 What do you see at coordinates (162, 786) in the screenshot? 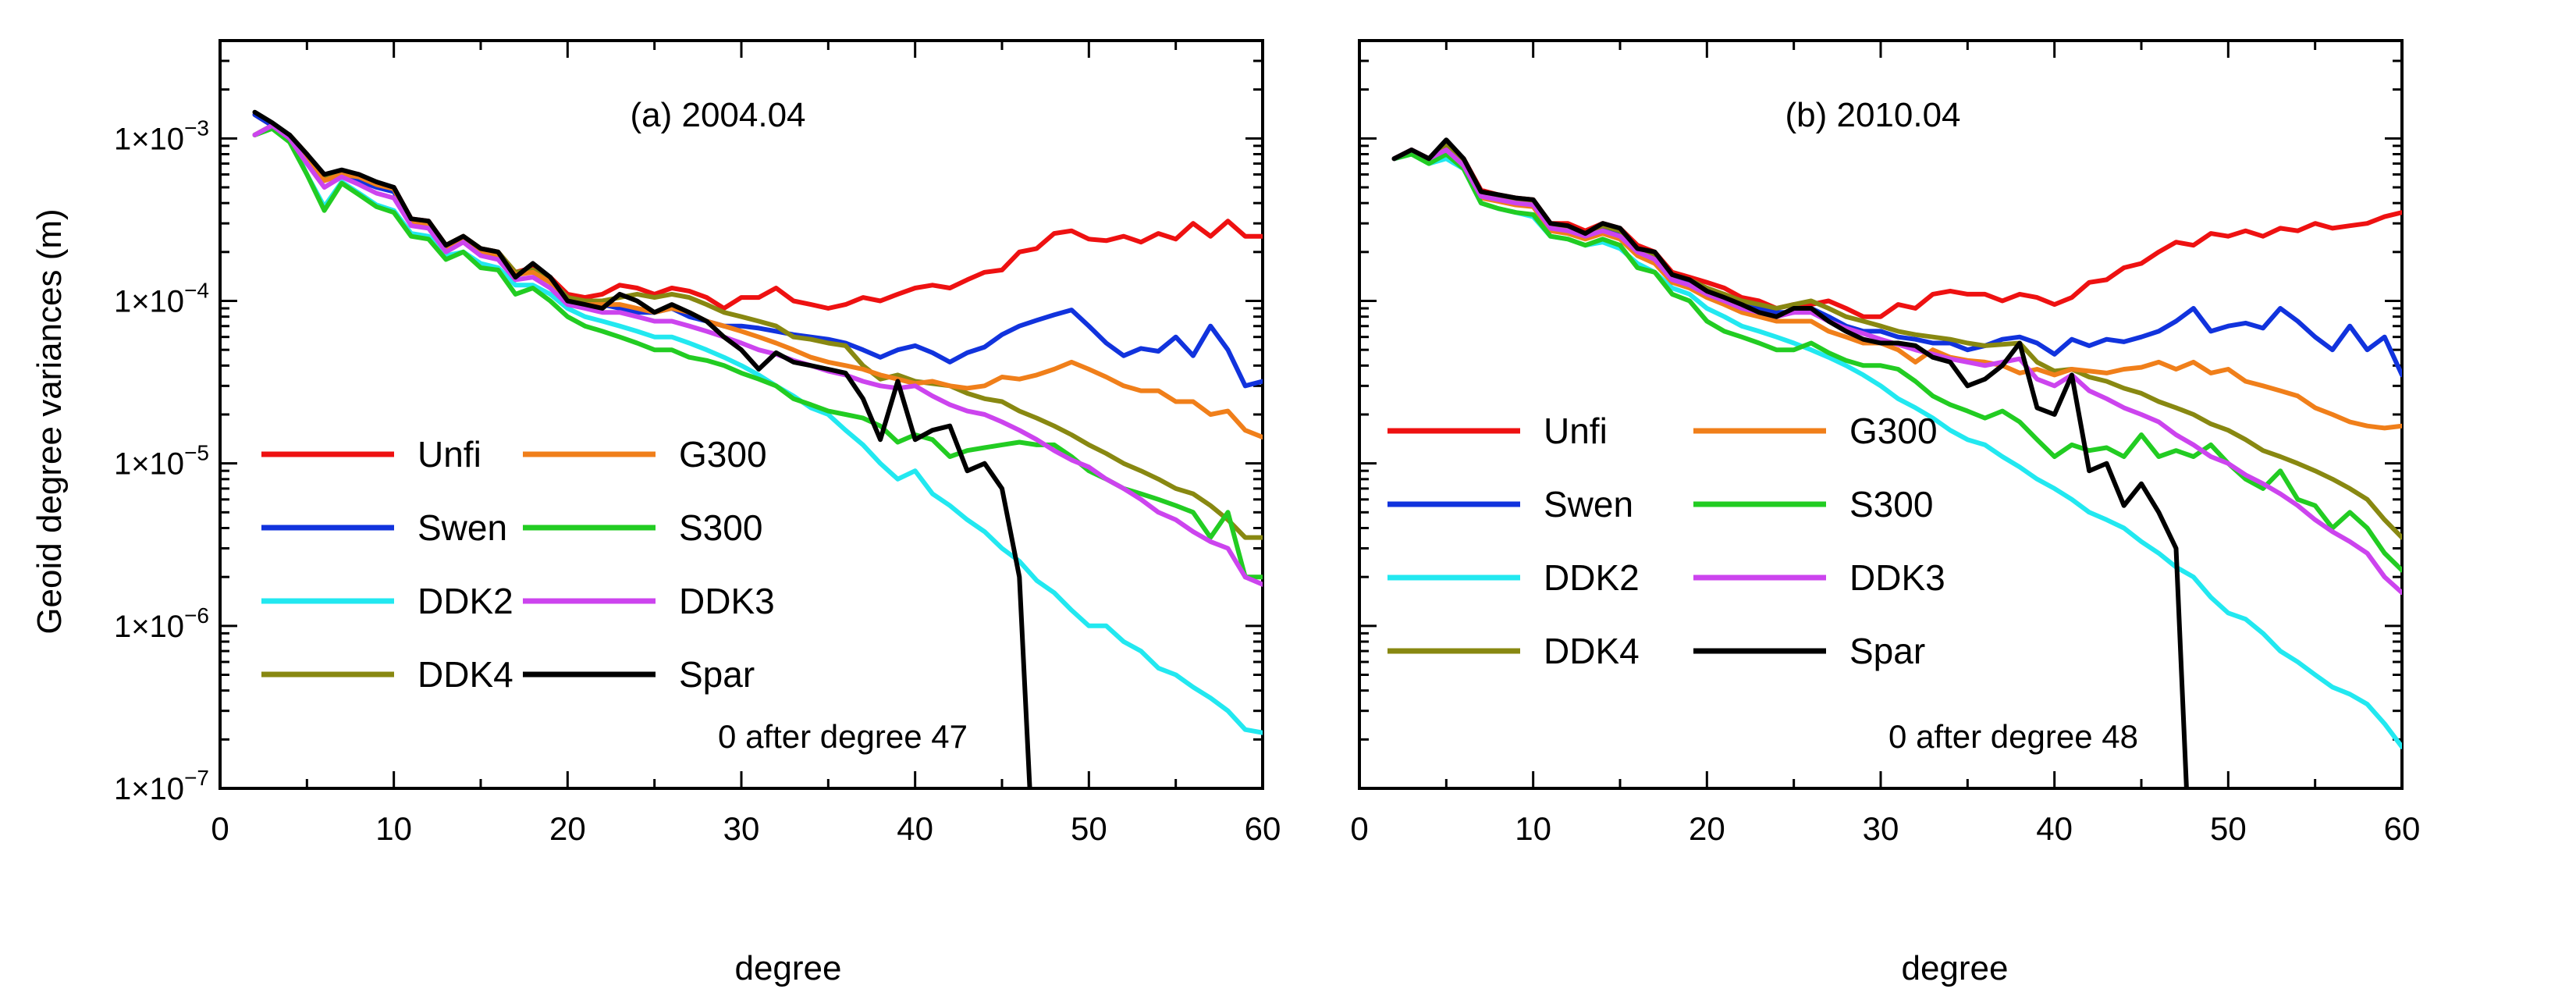
I see `y-tick-label: 1×10⁻⁷` at bounding box center [162, 786].